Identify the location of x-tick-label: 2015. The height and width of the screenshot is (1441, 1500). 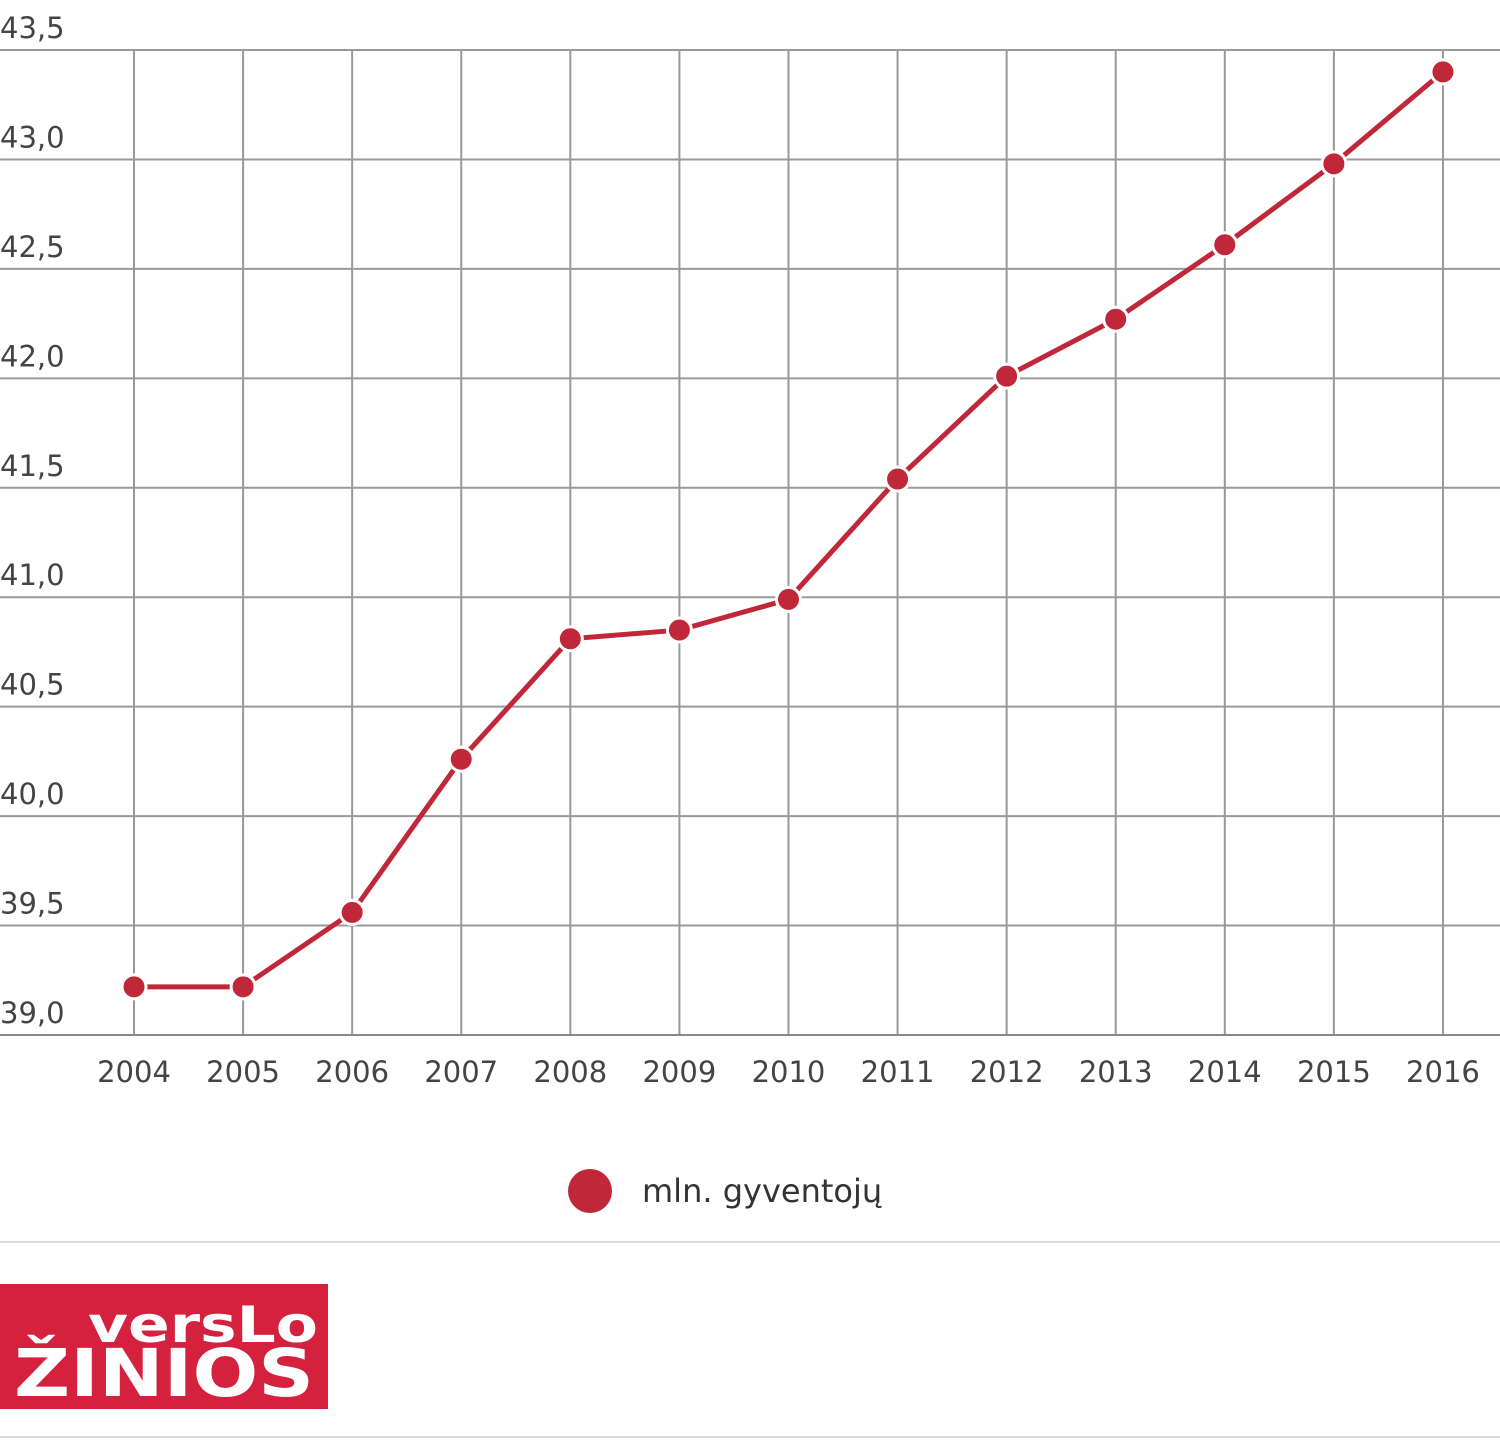
(1334, 1072).